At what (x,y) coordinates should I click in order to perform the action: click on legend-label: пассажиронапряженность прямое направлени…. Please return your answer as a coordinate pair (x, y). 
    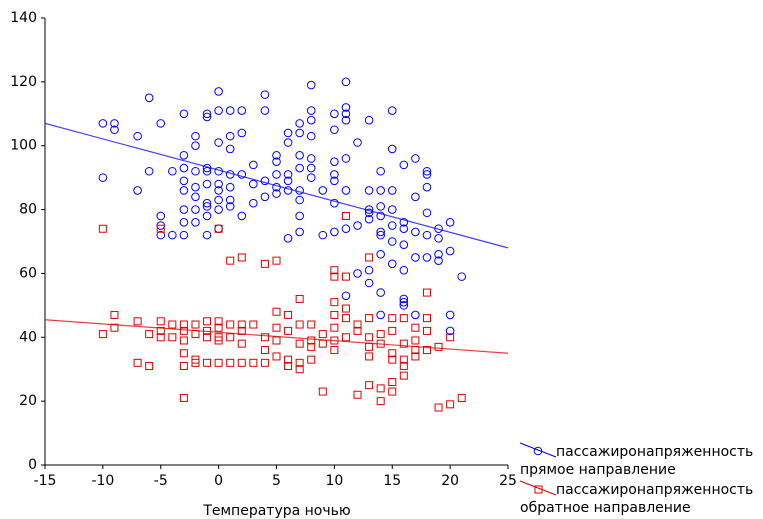
    Looking at the image, I should click on (637, 461).